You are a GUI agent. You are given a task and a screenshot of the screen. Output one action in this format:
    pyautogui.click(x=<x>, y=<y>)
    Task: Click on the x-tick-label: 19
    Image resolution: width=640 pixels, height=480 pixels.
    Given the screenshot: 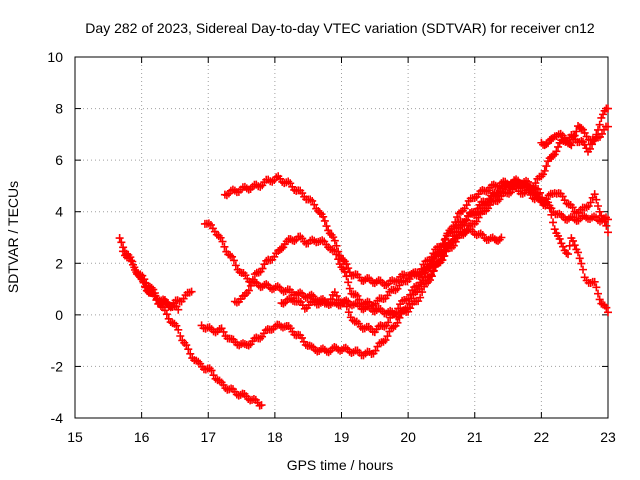 What is the action you would take?
    pyautogui.click(x=342, y=437)
    